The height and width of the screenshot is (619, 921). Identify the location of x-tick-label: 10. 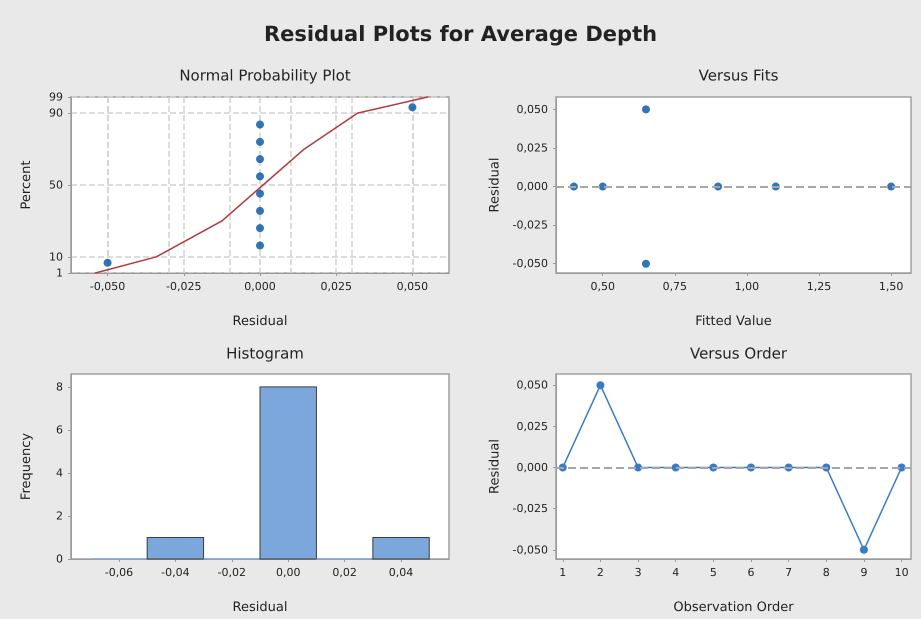
(901, 572).